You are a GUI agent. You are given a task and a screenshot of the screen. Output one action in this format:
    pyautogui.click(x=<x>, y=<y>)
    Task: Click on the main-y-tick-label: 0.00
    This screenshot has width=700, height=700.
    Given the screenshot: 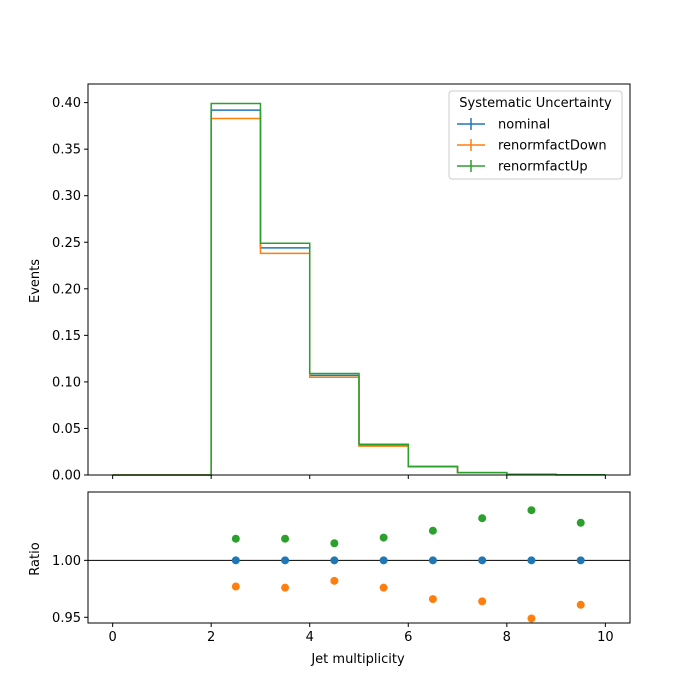 What is the action you would take?
    pyautogui.click(x=66, y=476)
    